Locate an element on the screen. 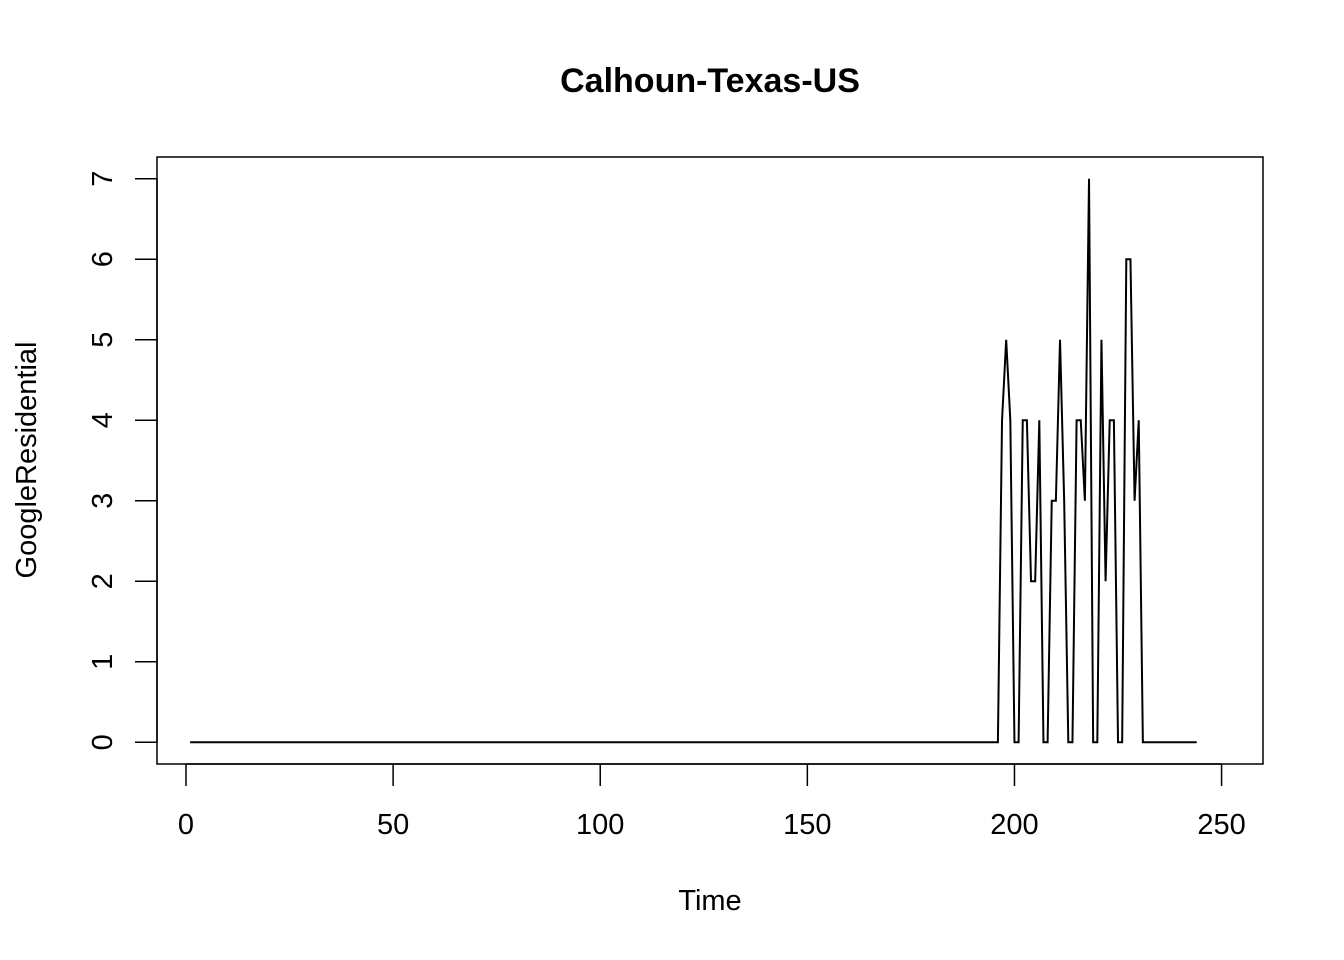  y-axis: 0 1 2 3 4 5 6 7 is located at coordinates (122, 460).